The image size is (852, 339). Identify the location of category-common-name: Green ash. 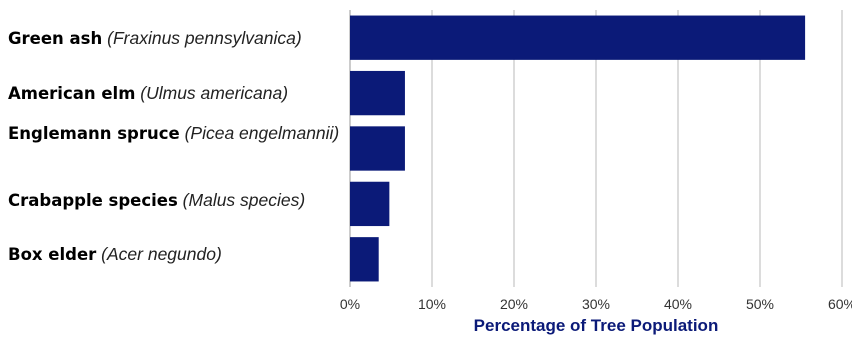
(55, 38).